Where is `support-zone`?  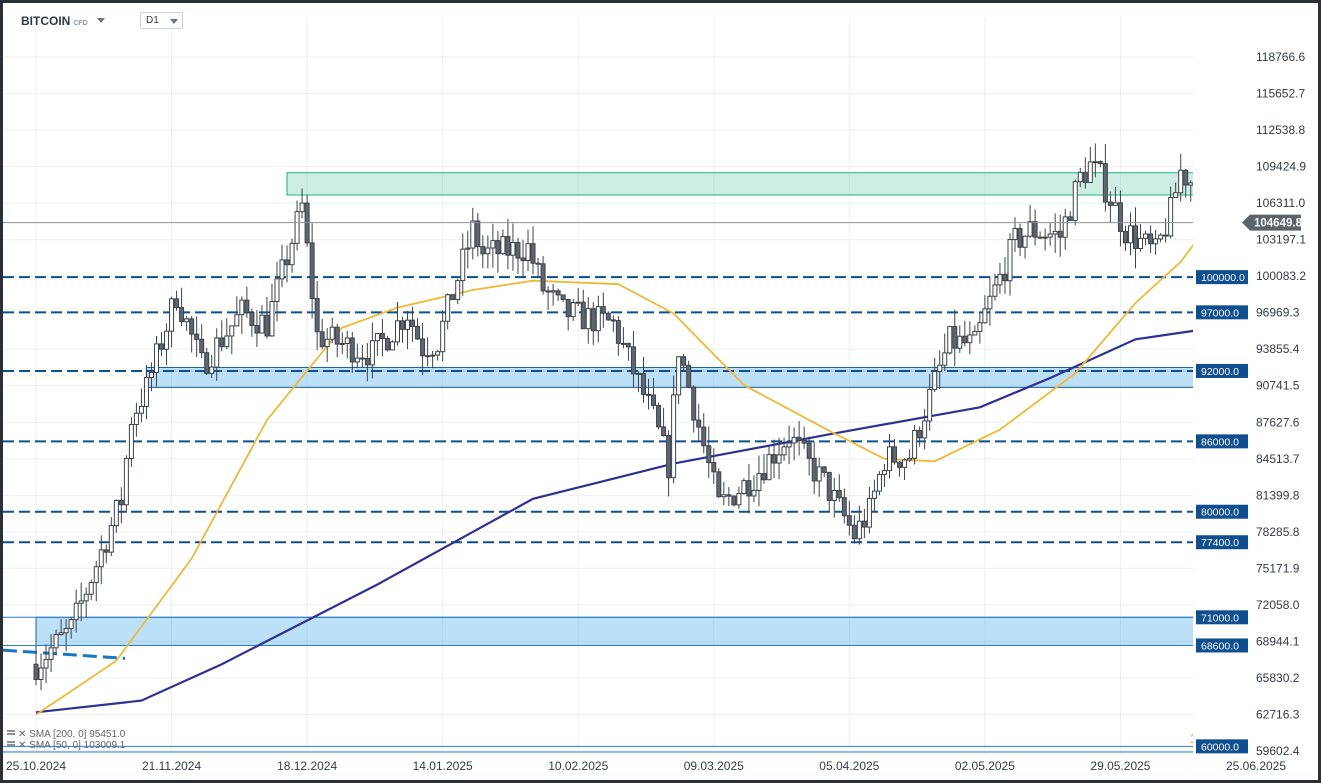 support-zone is located at coordinates (666, 631).